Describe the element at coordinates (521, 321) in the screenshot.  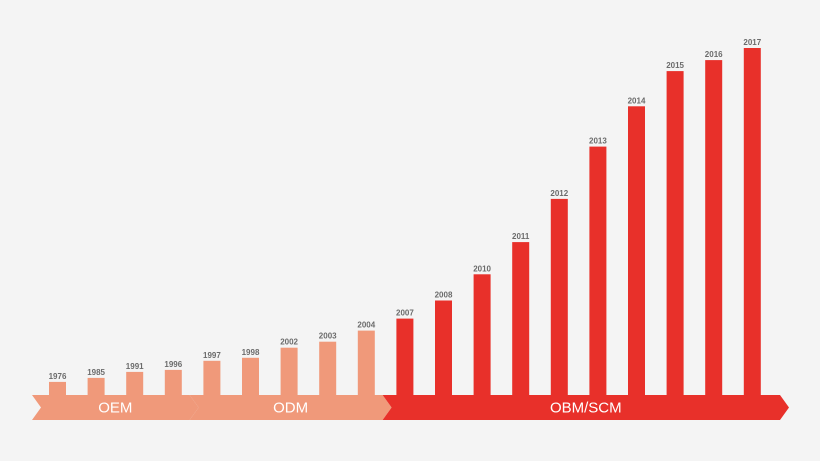
I see `bar-2011` at that location.